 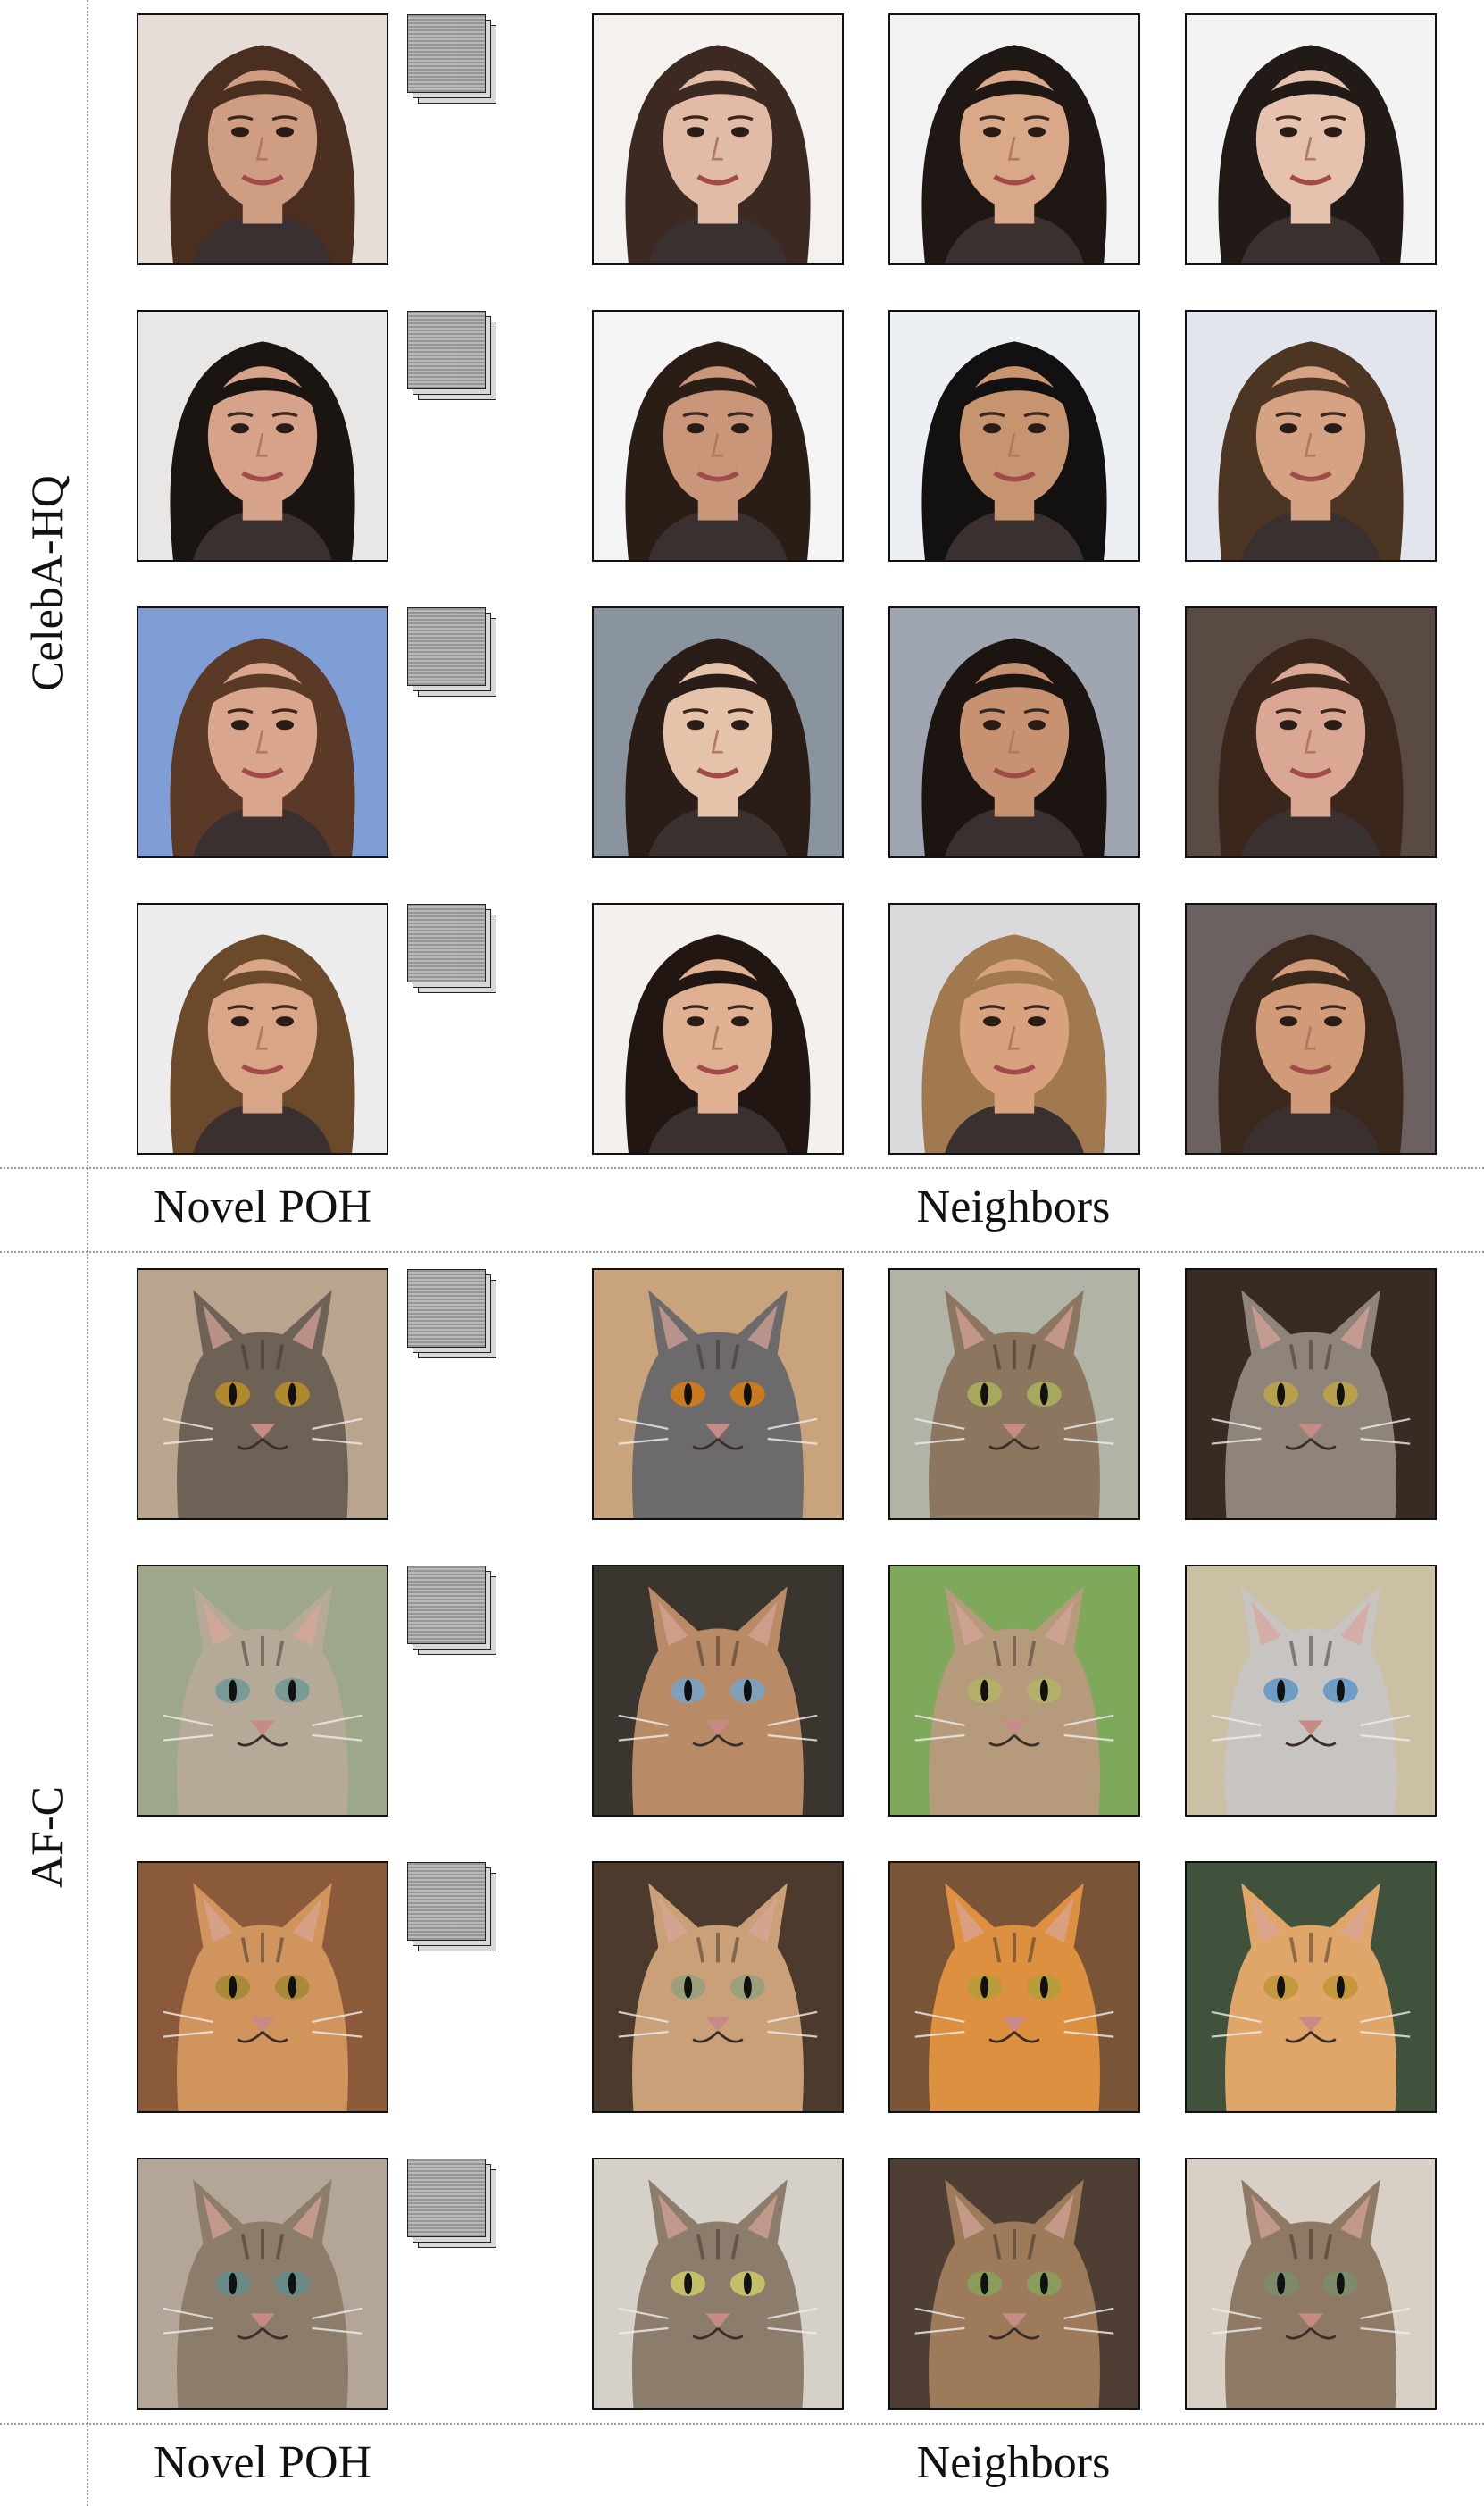 I want to click on section-label-afc: AF-C, so click(x=46, y=1837).